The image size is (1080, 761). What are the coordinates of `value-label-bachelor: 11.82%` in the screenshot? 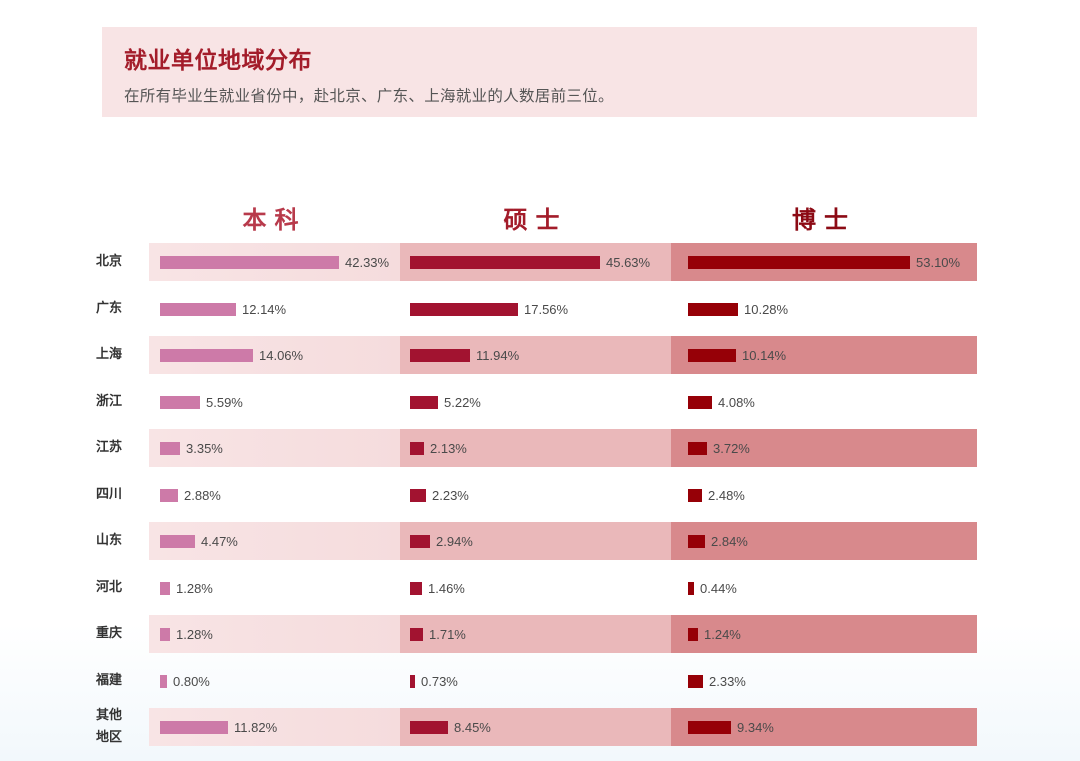 It's located at (256, 727).